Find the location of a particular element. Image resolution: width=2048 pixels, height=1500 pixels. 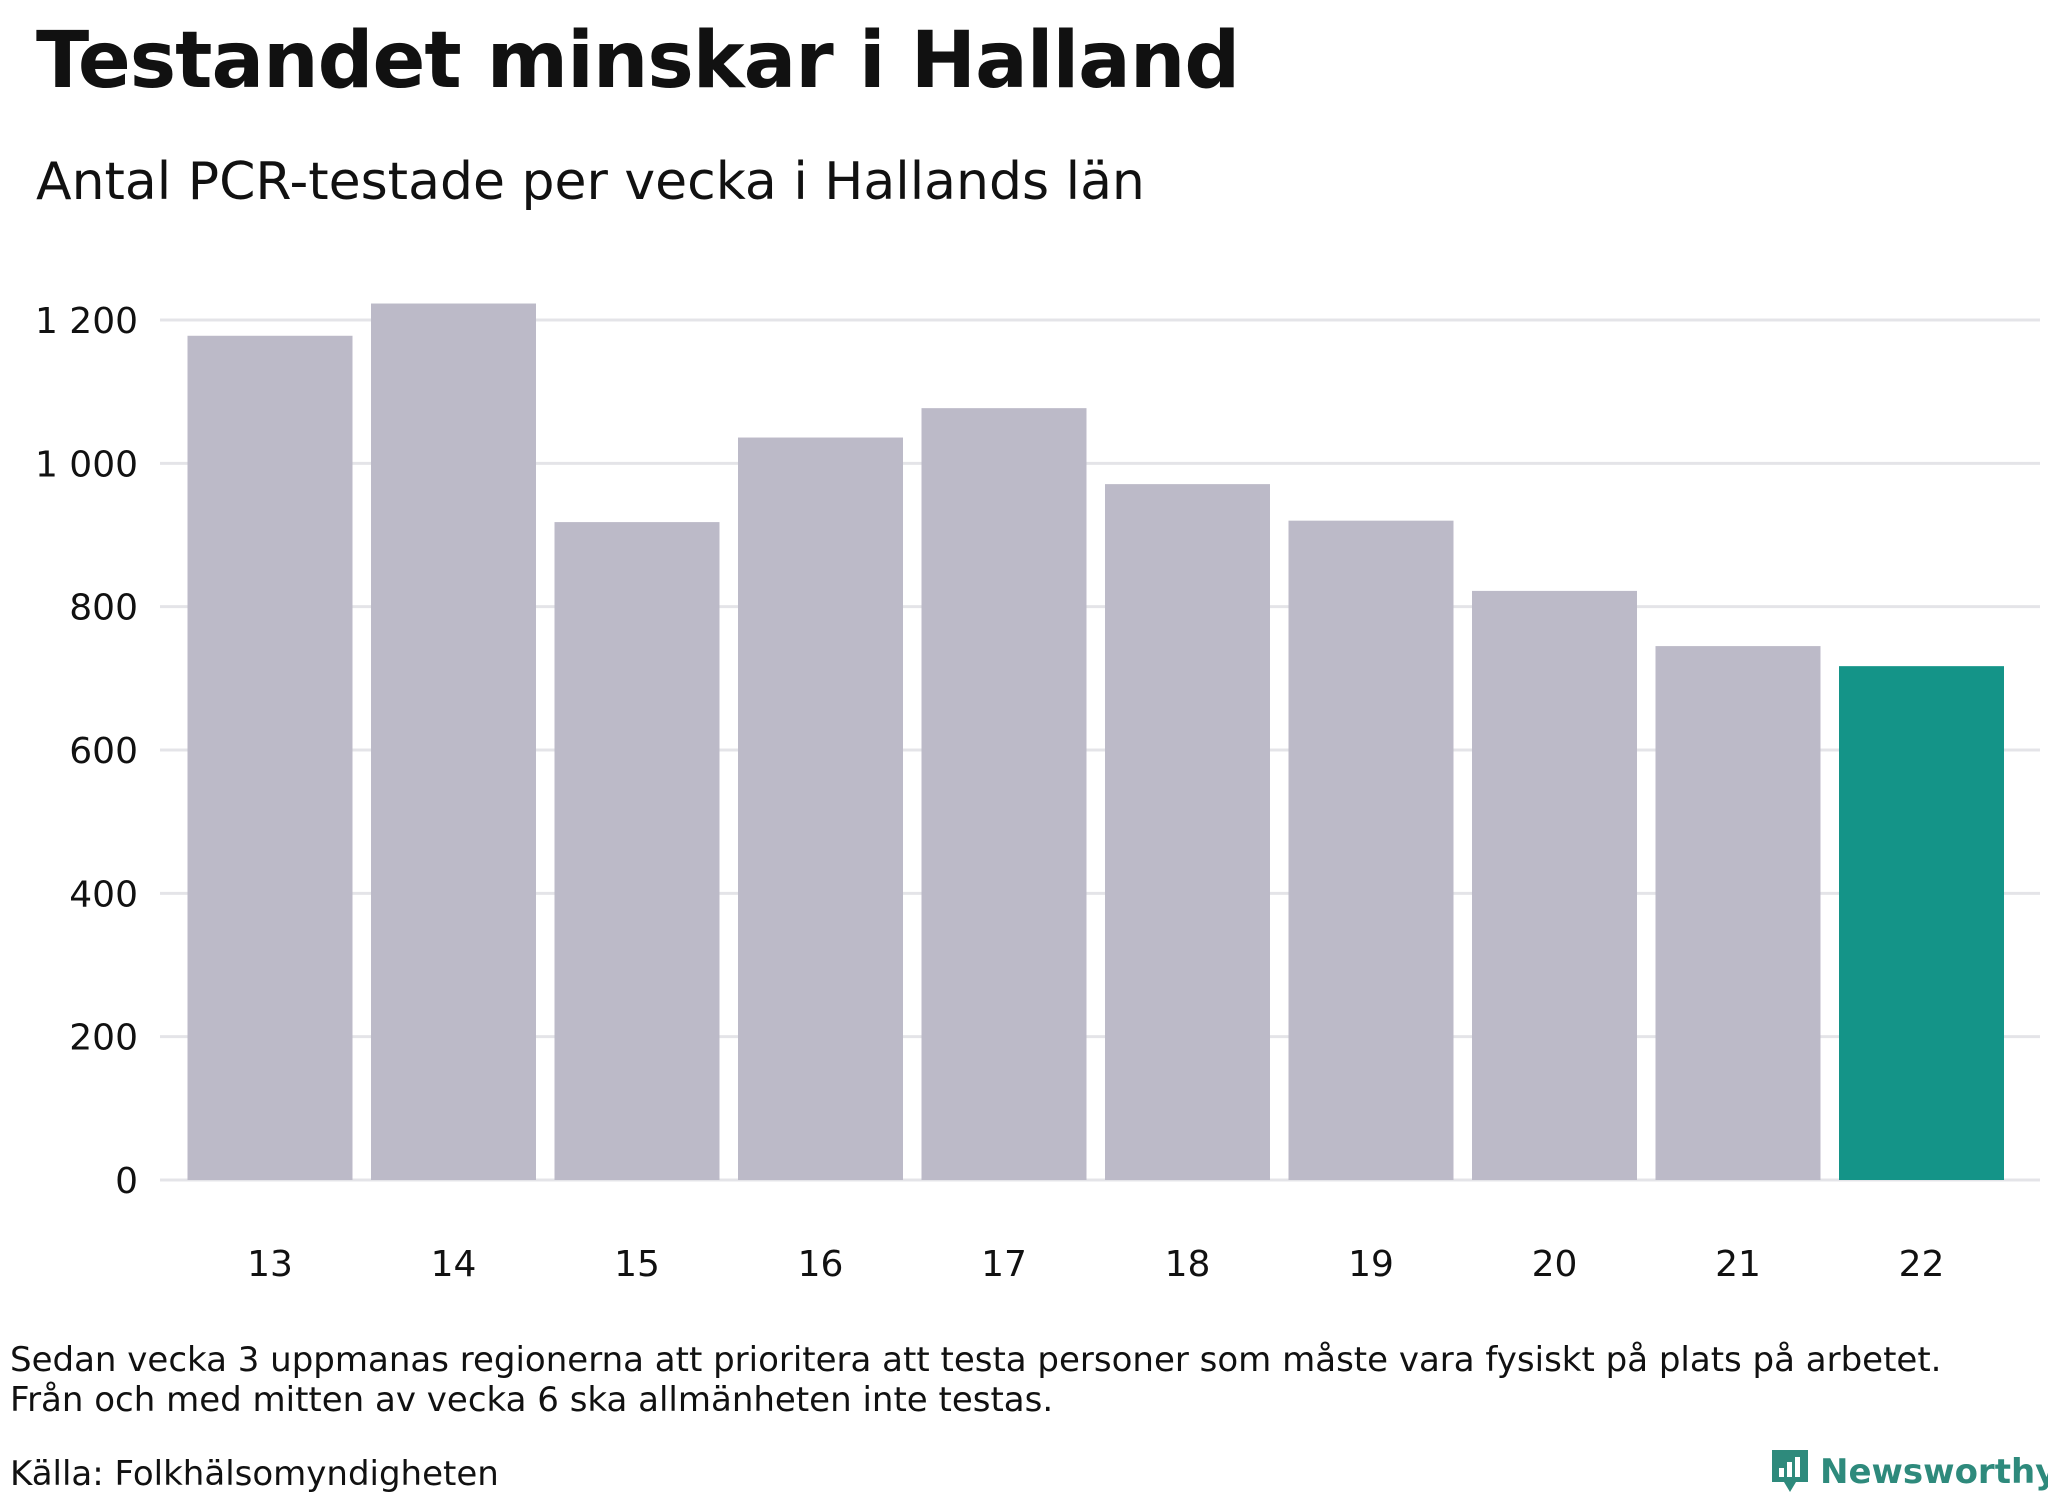

x-tick-label: 15 is located at coordinates (637, 1264).